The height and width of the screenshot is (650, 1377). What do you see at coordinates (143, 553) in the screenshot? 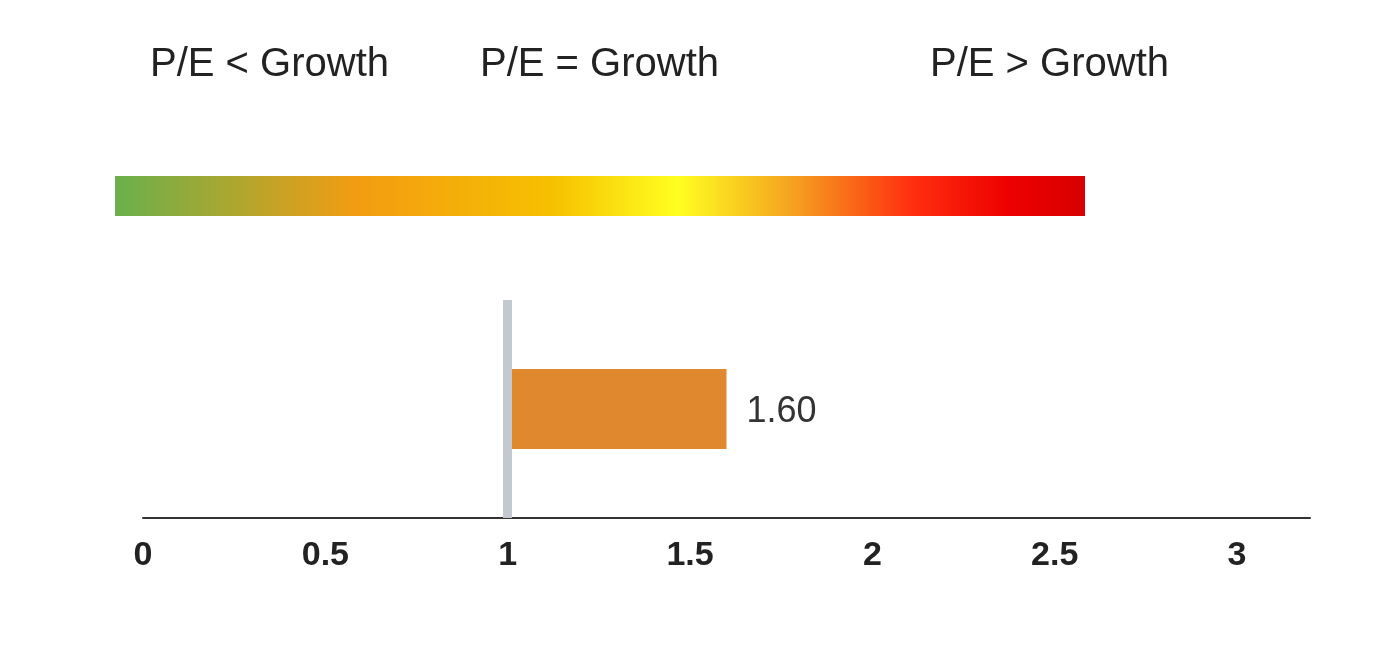
I see `x-tick-label: 0` at bounding box center [143, 553].